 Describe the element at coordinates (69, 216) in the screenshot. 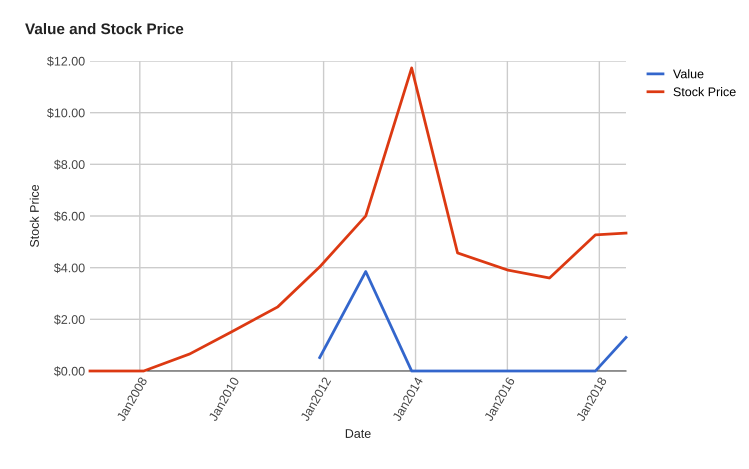

I see `y-tick-label: $6.00` at that location.